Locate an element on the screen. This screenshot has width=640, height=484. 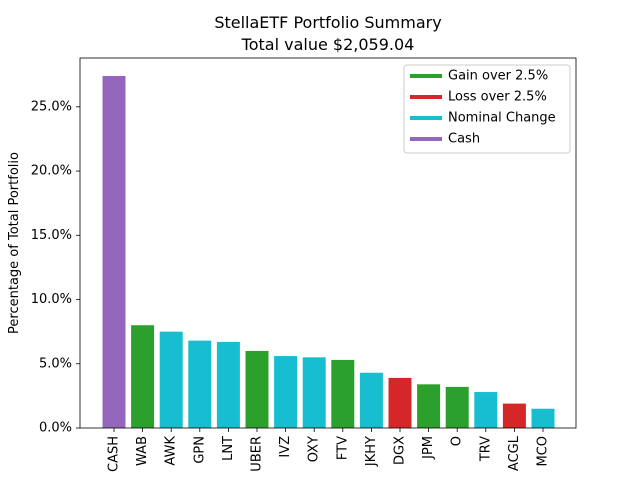
bar-o is located at coordinates (457, 407).